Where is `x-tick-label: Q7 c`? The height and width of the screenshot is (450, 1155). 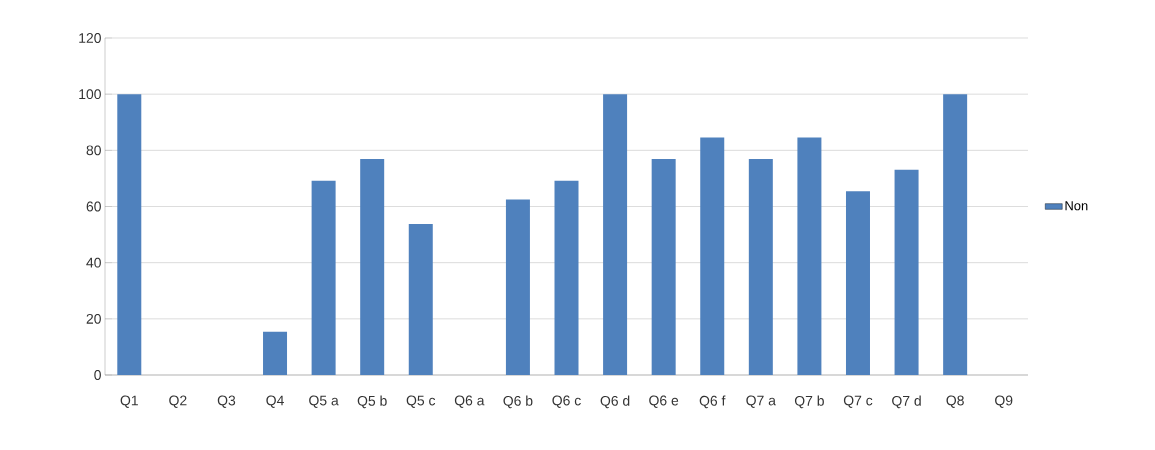
x-tick-label: Q7 c is located at coordinates (858, 401).